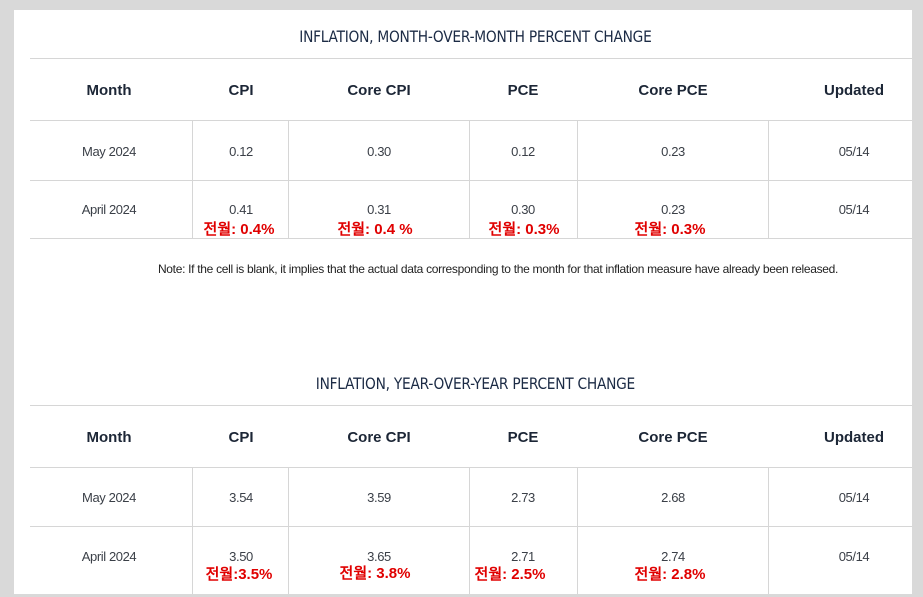  Describe the element at coordinates (241, 497) in the screenshot. I see `yoy-row1-cpi: 3.54` at that location.